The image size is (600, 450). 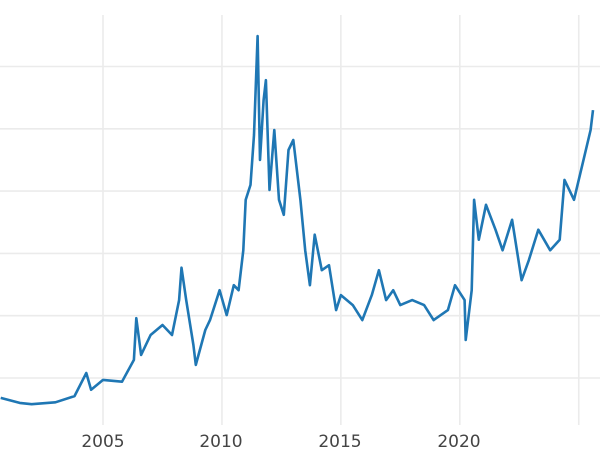 What do you see at coordinates (280, 441) in the screenshot?
I see `x-axis: 2005 2010 2015 2020` at bounding box center [280, 441].